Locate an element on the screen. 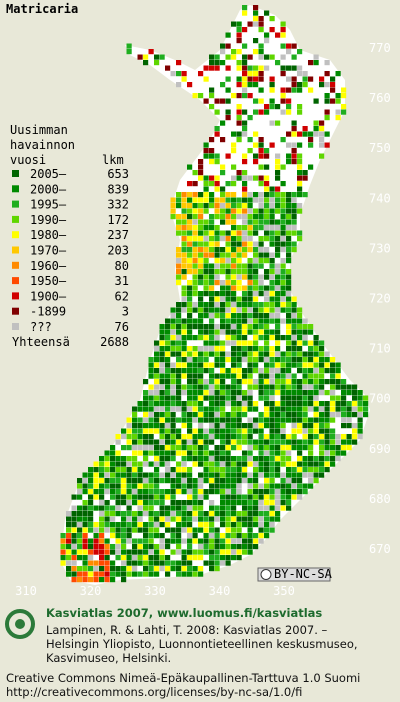 The image size is (400, 702). y-coordinate-label: 680 is located at coordinates (380, 499).